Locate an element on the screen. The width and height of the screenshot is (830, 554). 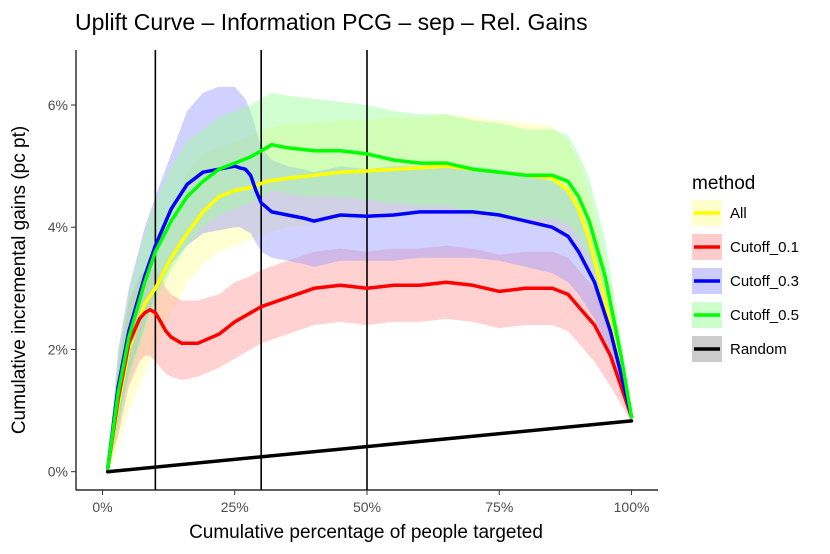
y-tick-label: 2% is located at coordinates (58, 349).